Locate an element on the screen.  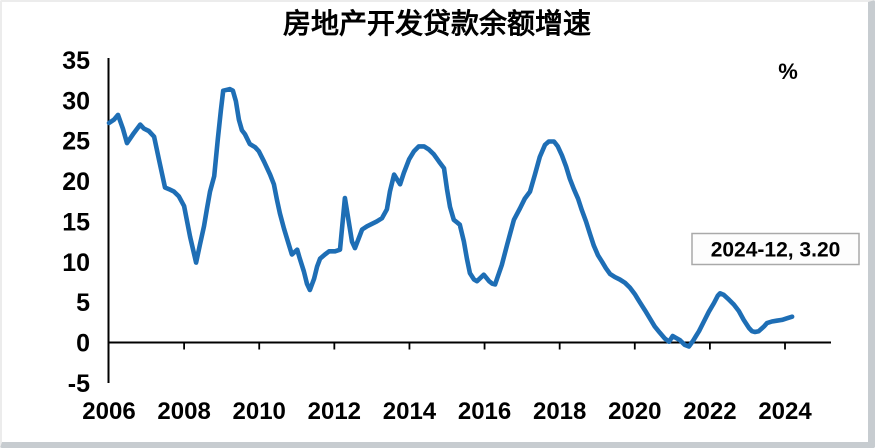
y-tick-label: 10 is located at coordinates (76, 263).